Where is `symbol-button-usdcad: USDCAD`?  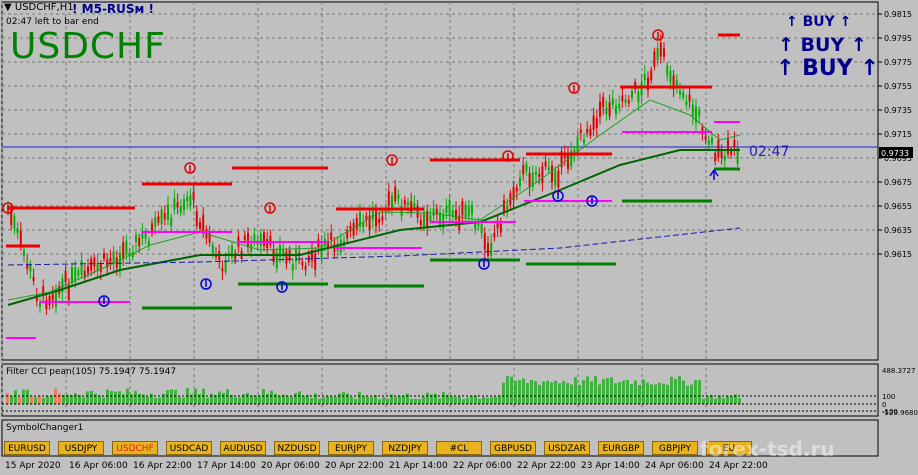 symbol-button-usdcad: USDCAD is located at coordinates (189, 448).